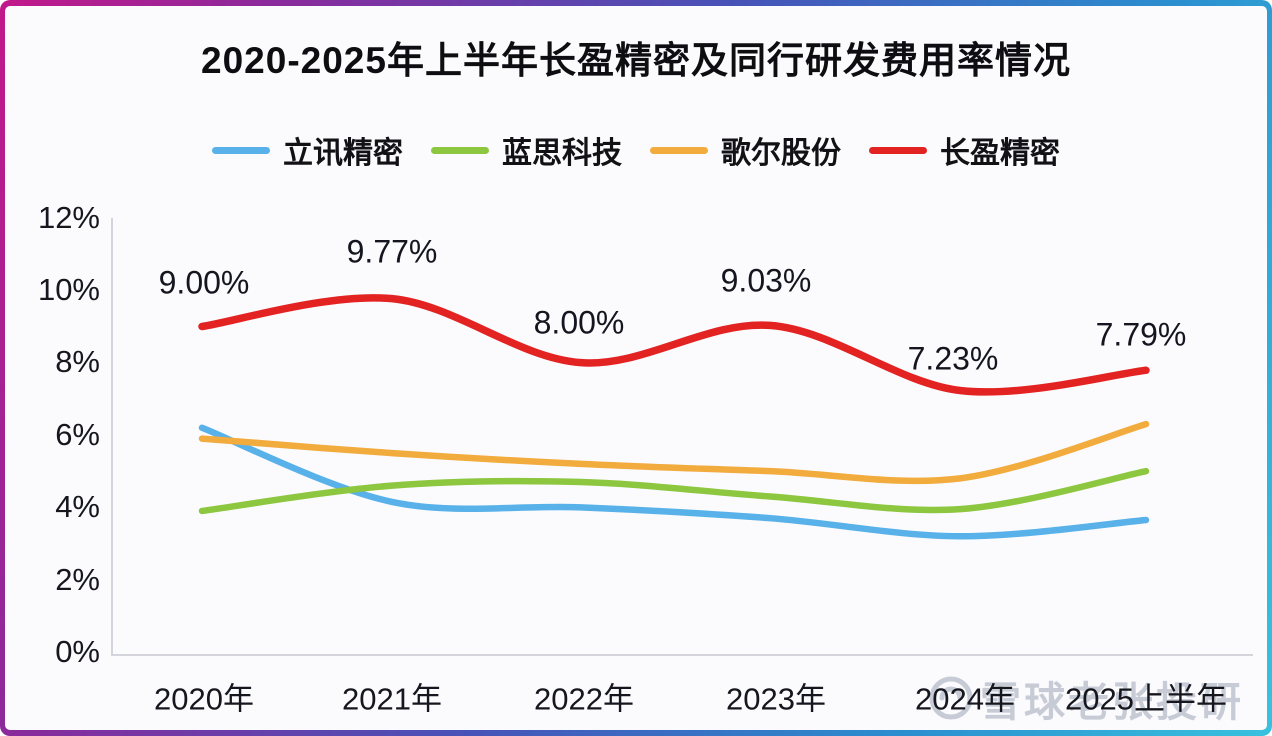 The height and width of the screenshot is (736, 1272). Describe the element at coordinates (674, 452) in the screenshot. I see `series-line-歌尔股份` at that location.